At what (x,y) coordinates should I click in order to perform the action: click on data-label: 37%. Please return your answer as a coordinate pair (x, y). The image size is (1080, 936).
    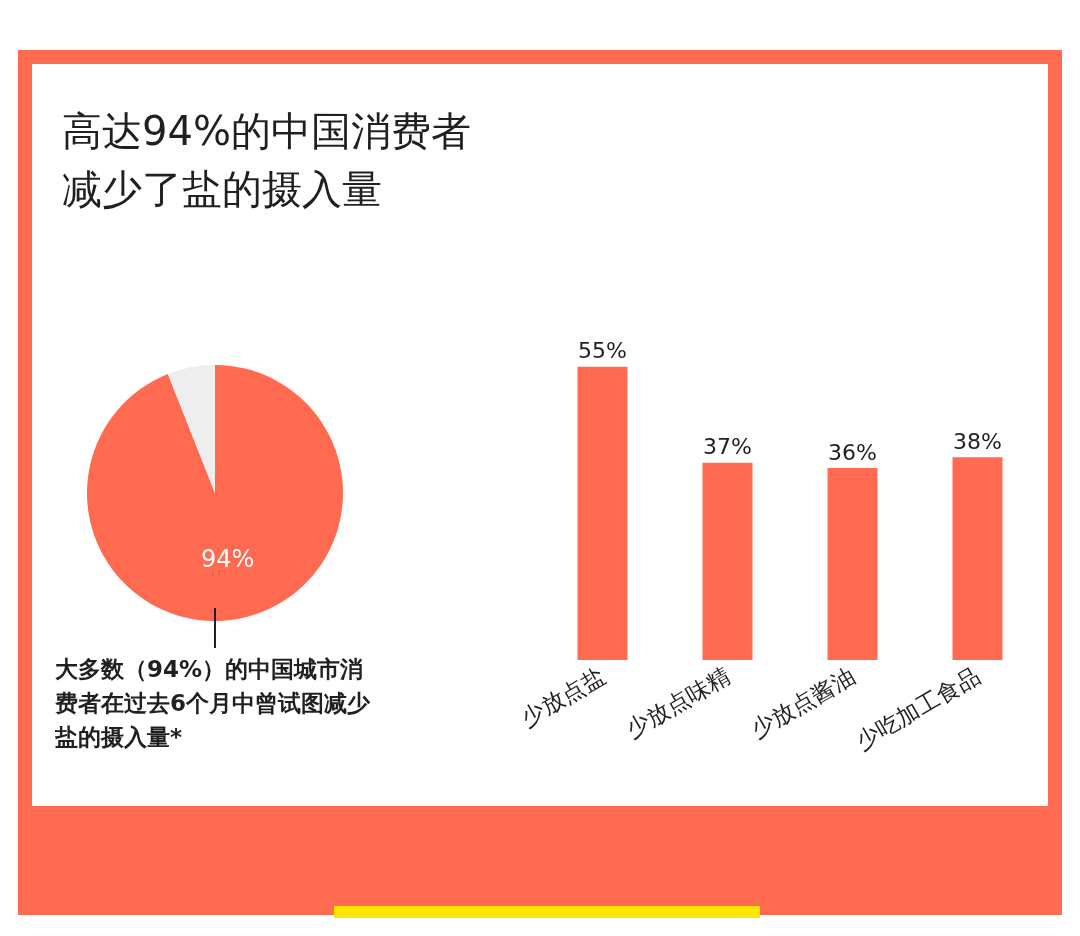
    Looking at the image, I should click on (727, 447).